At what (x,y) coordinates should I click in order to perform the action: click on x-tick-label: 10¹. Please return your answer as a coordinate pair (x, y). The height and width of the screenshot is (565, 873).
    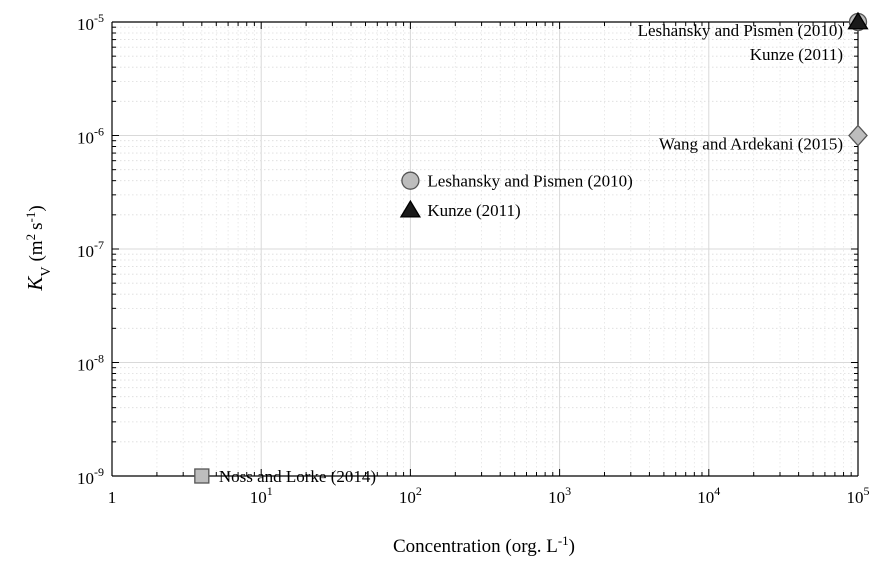
    Looking at the image, I should click on (261, 495).